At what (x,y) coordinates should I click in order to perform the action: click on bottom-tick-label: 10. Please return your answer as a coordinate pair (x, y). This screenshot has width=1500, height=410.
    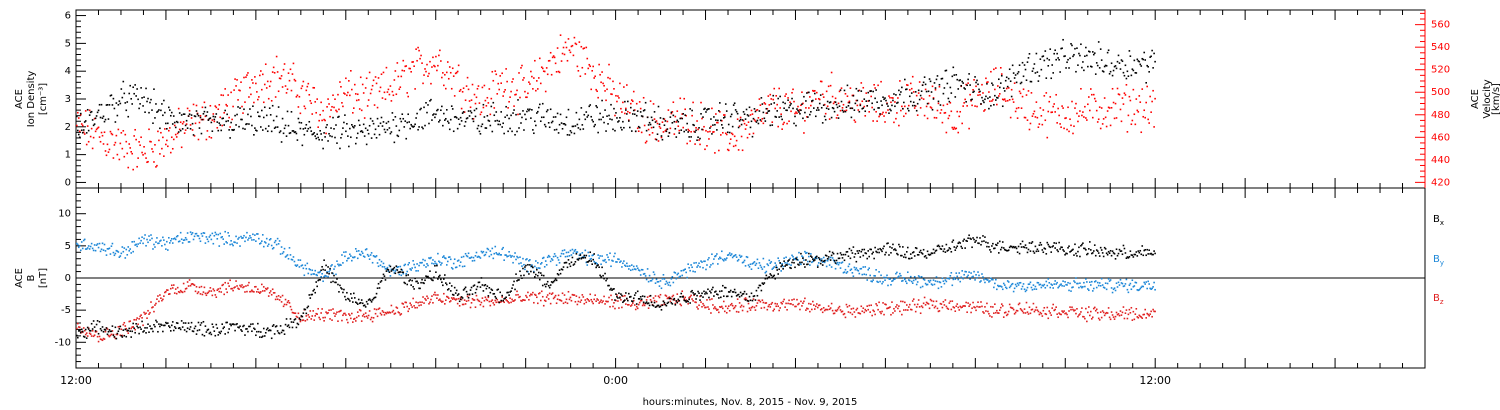
    Looking at the image, I should click on (64, 214).